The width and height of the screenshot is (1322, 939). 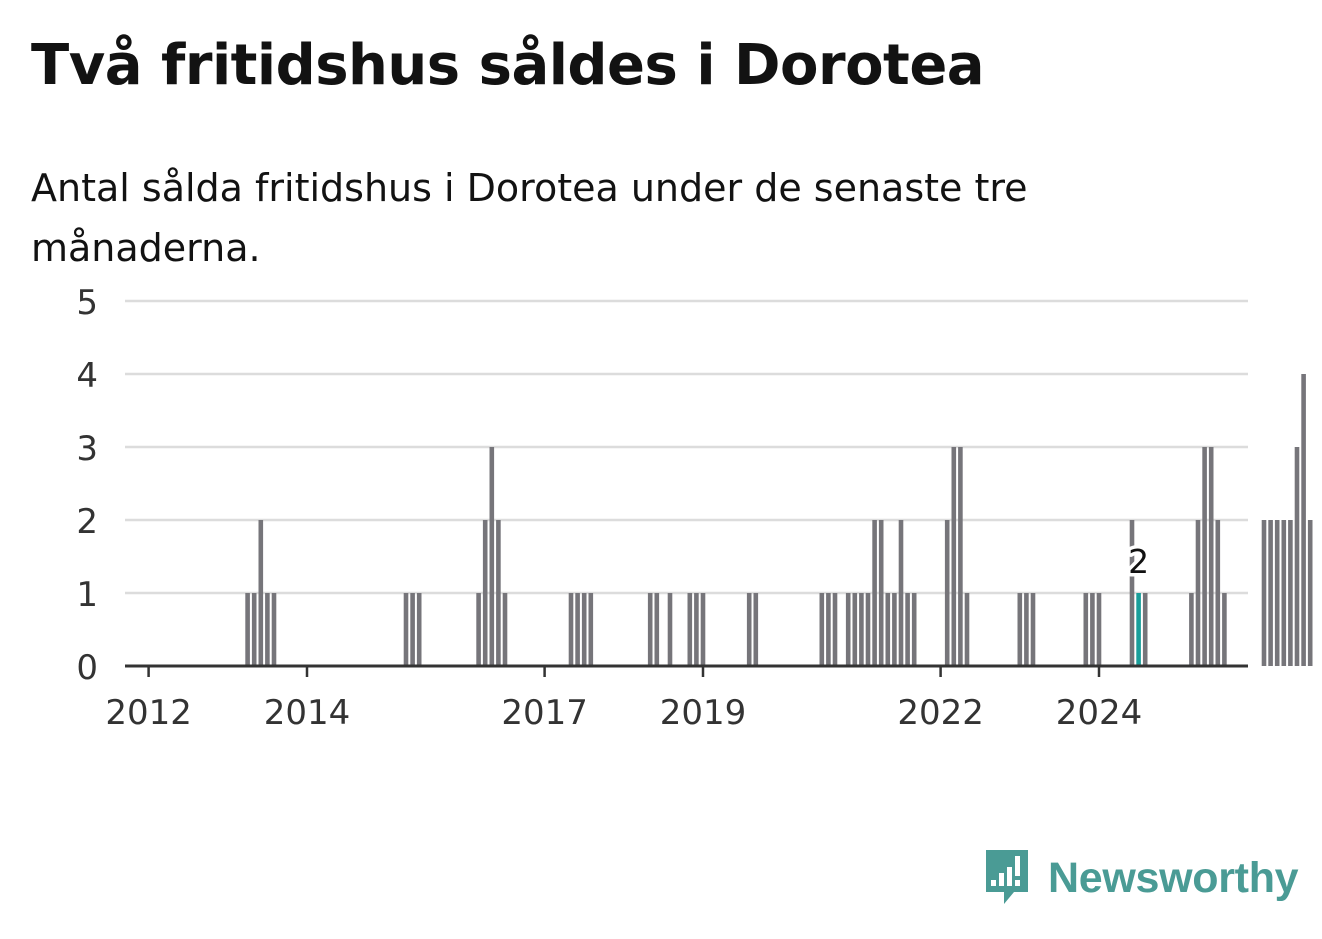 I want to click on x-tick-label: 2022, so click(x=940, y=713).